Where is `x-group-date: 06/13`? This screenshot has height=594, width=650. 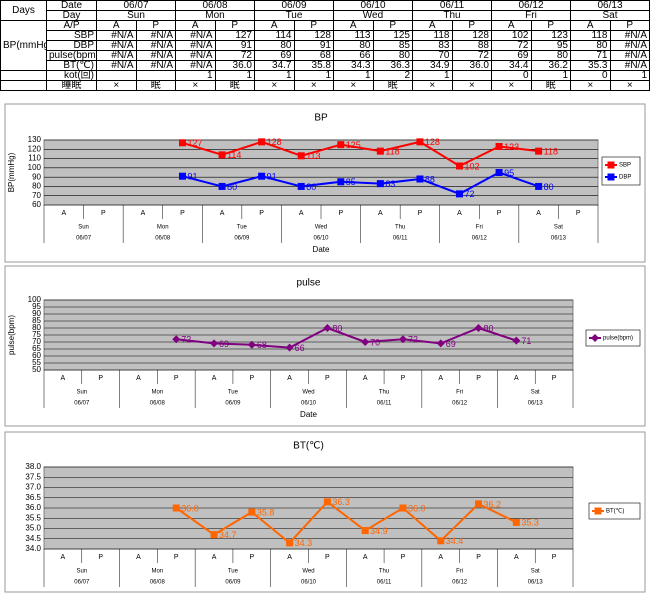 x-group-date: 06/13 is located at coordinates (536, 404).